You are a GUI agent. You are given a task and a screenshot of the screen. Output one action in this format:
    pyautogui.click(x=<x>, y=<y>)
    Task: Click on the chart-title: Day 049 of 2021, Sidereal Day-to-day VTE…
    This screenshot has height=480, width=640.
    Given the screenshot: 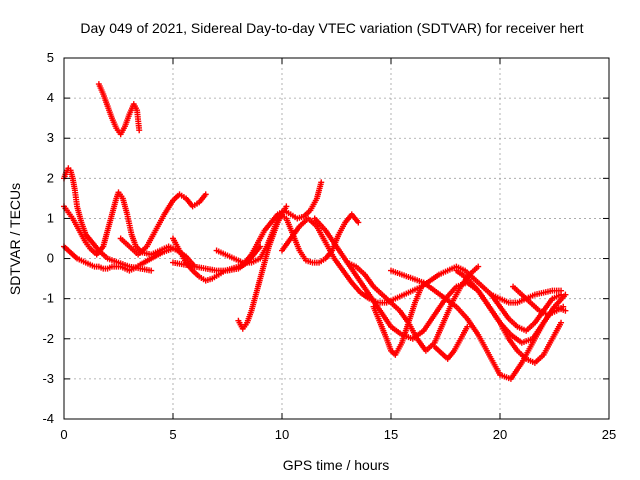 What is the action you would take?
    pyautogui.click(x=331, y=28)
    